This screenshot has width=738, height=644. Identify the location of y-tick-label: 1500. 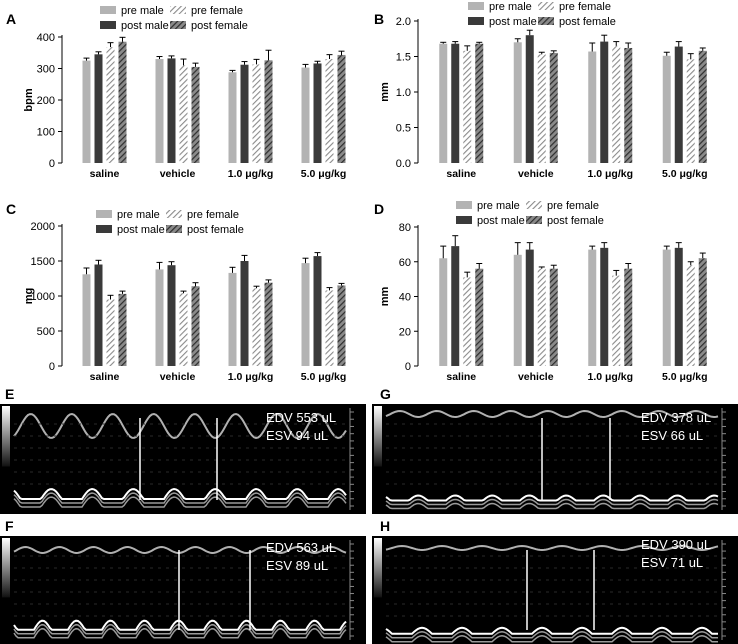
(43, 262).